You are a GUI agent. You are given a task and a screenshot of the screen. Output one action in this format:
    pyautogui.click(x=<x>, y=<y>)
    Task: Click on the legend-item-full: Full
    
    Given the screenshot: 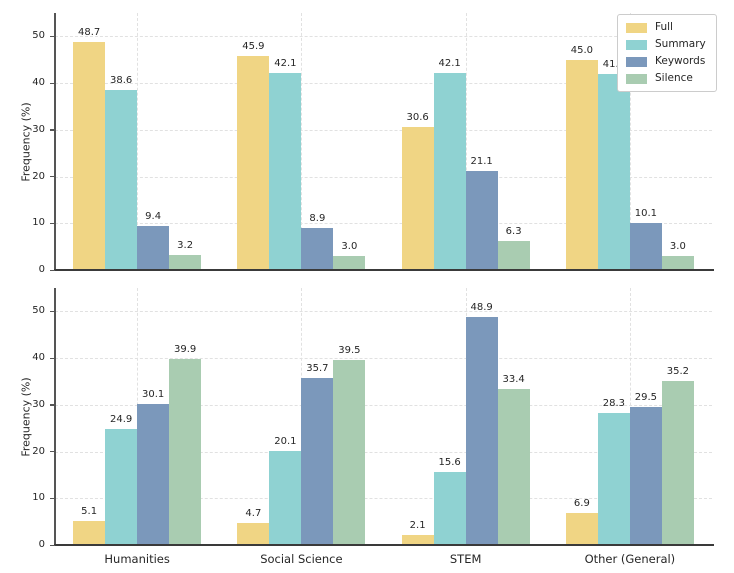 What is the action you would take?
    pyautogui.click(x=666, y=27)
    